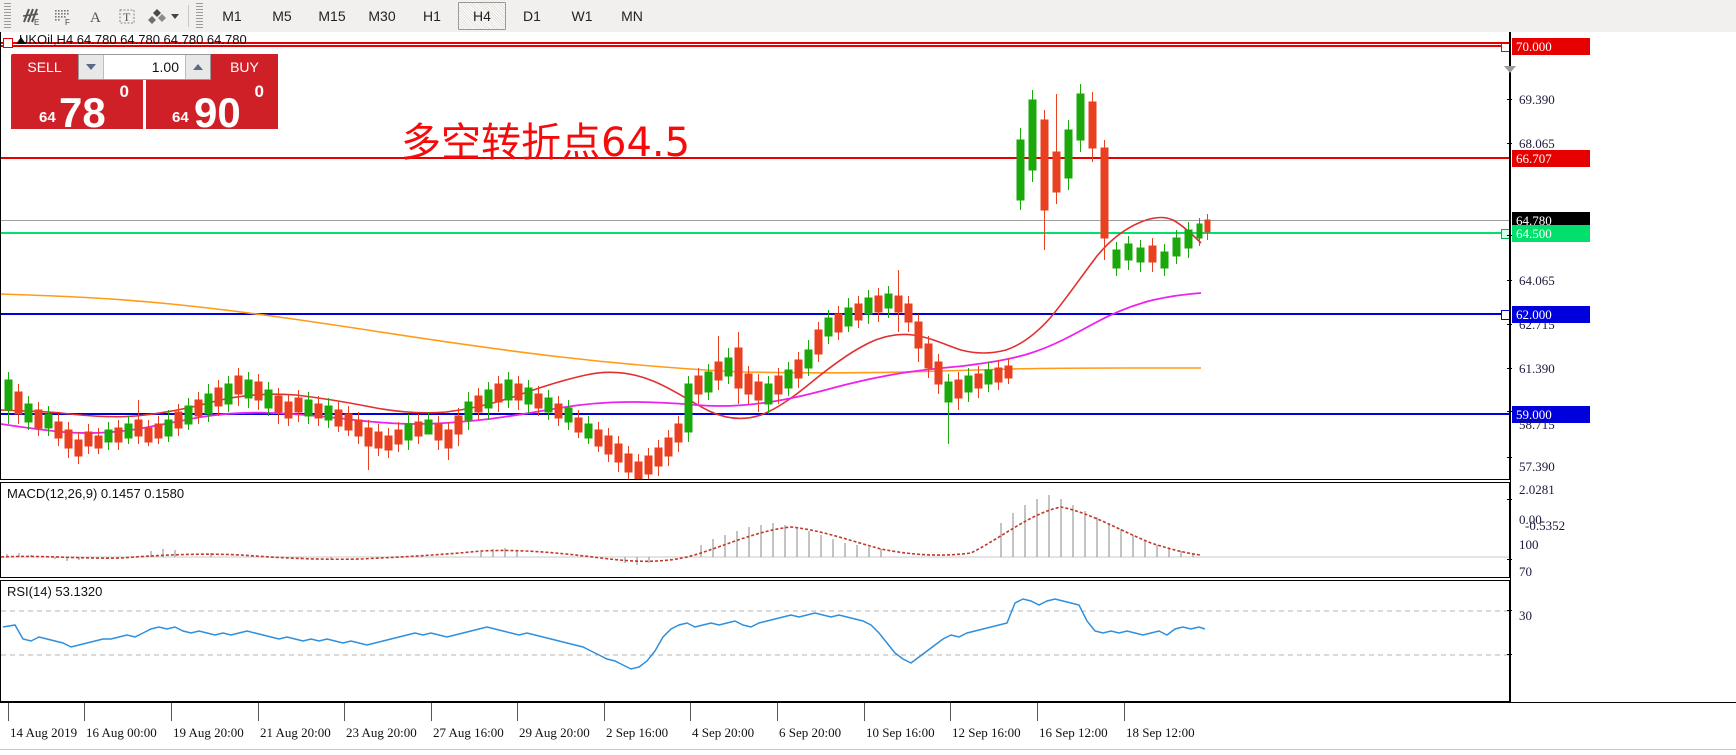 This screenshot has height=755, width=1736. Describe the element at coordinates (63, 16) in the screenshot. I see `grid-icon: F` at that location.